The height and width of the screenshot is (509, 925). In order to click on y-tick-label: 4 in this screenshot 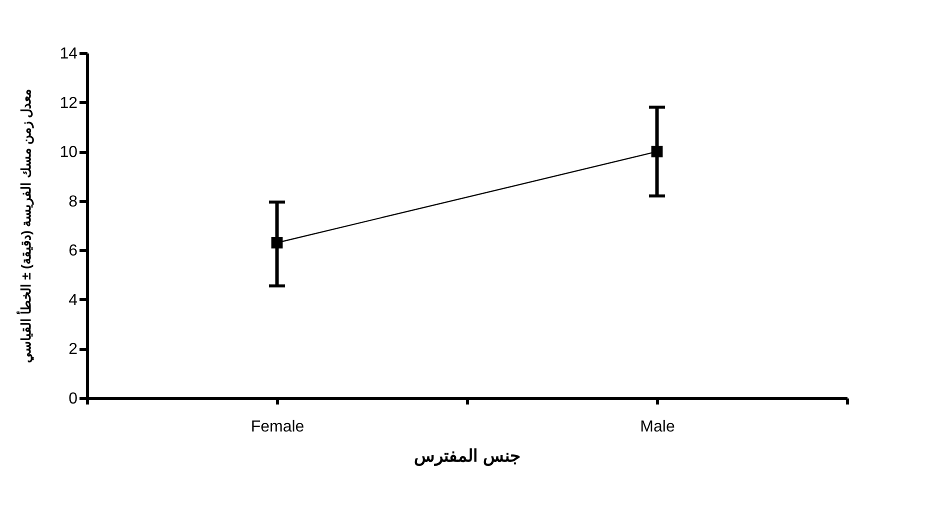, I will do `click(73, 300)`.